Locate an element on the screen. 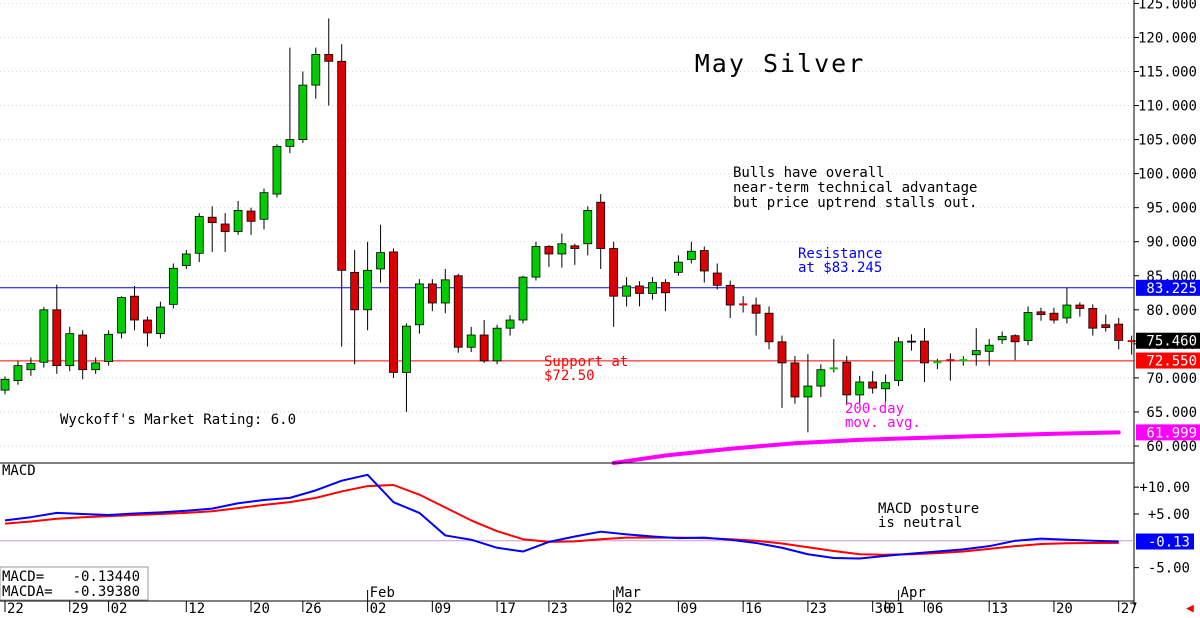  support-resistance-lines is located at coordinates (567, 324).